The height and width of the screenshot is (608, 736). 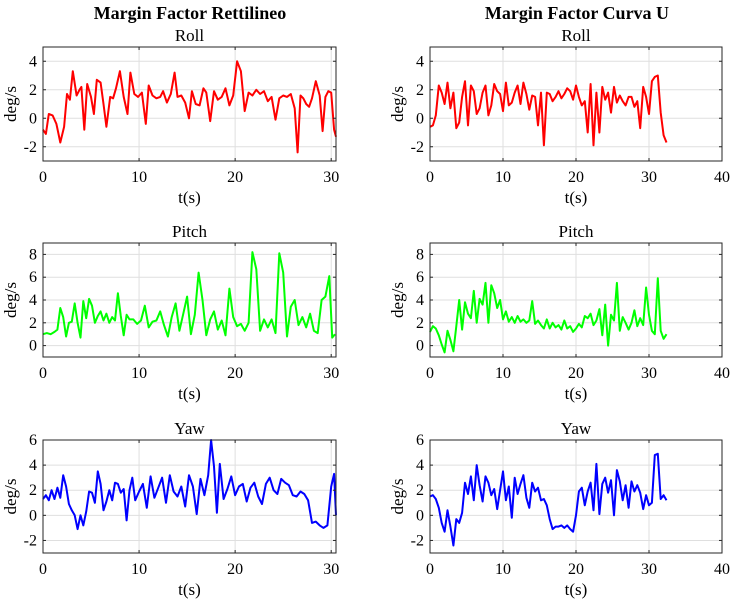 I want to click on series-line-yaw-left, so click(x=189, y=485).